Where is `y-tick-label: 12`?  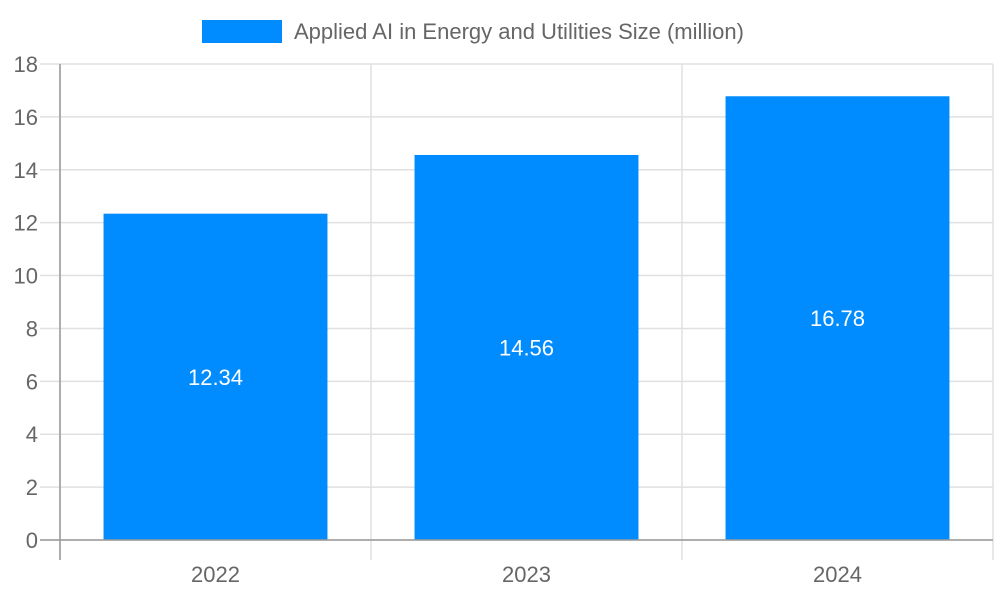
y-tick-label: 12 is located at coordinates (26, 223).